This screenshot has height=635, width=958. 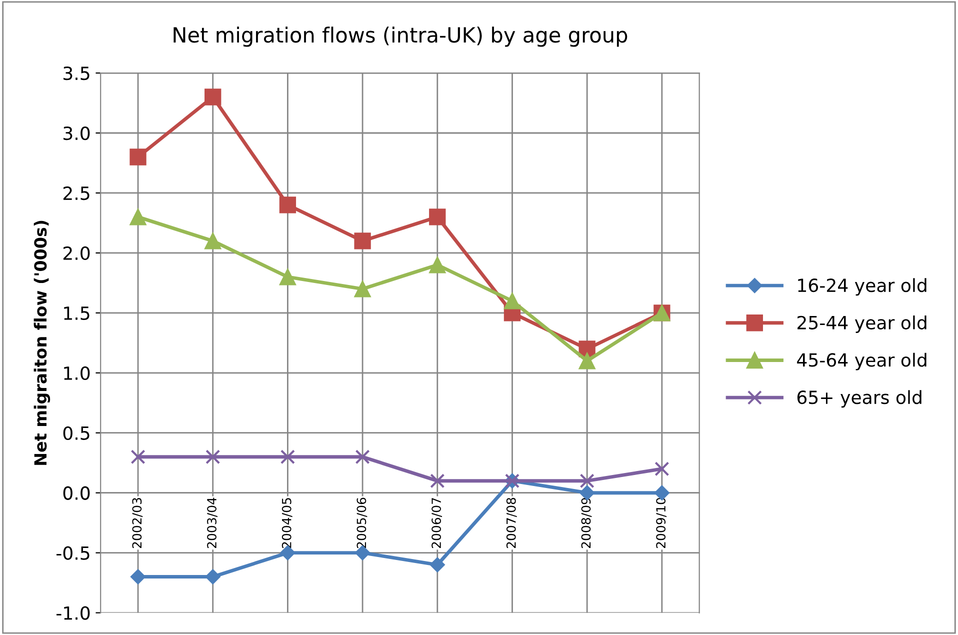 I want to click on legend-label: 25-44 year old, so click(x=862, y=324).